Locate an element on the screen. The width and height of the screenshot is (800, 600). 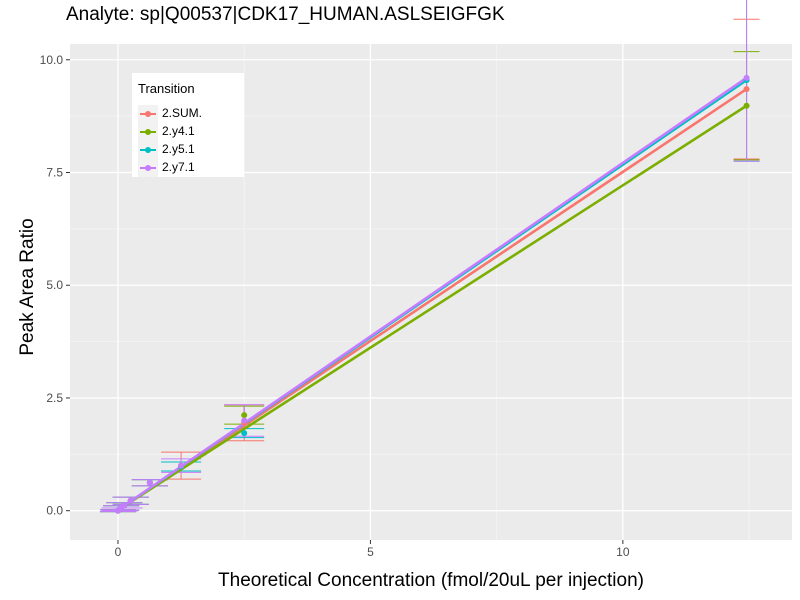
legend-item: 2.y5.1 is located at coordinates (190, 150).